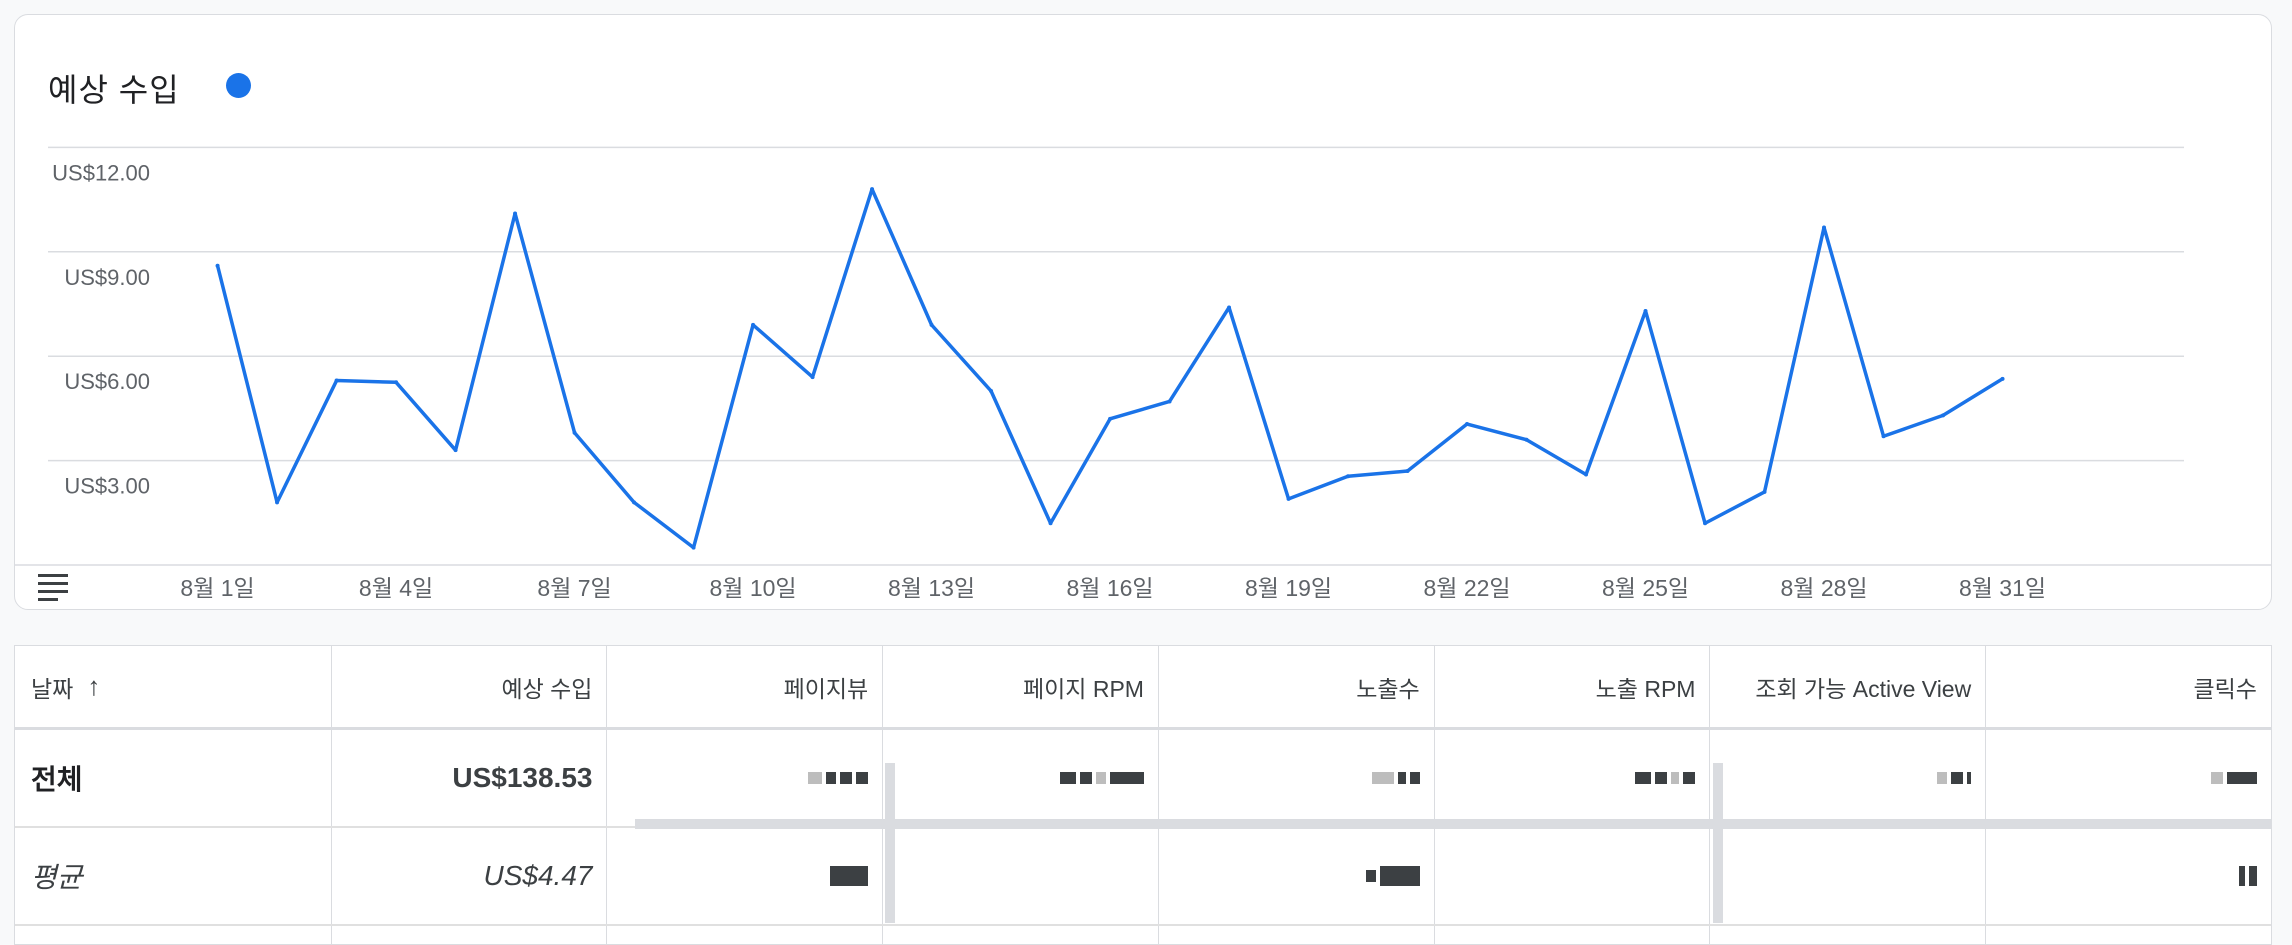 This screenshot has width=2292, height=945. I want to click on header-clicks: 클릭수, so click(2225, 688).